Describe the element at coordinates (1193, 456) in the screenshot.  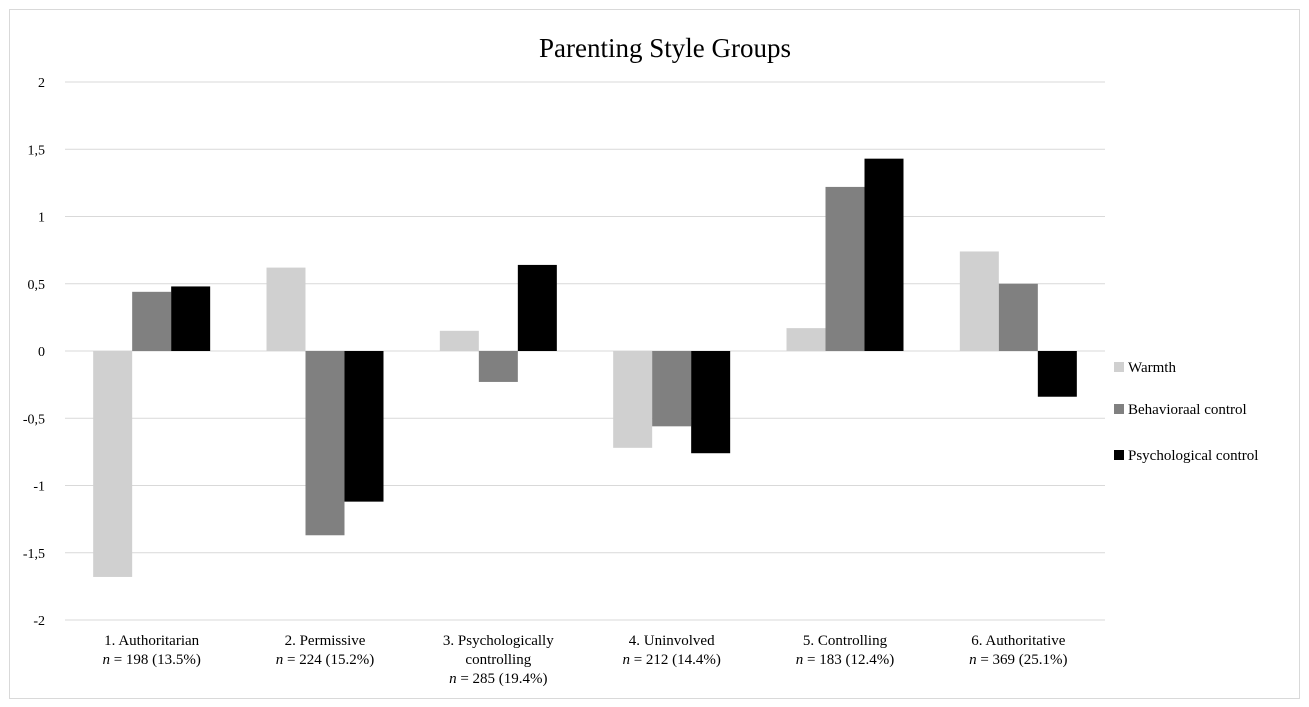
I see `legend-label: Psychological control` at that location.